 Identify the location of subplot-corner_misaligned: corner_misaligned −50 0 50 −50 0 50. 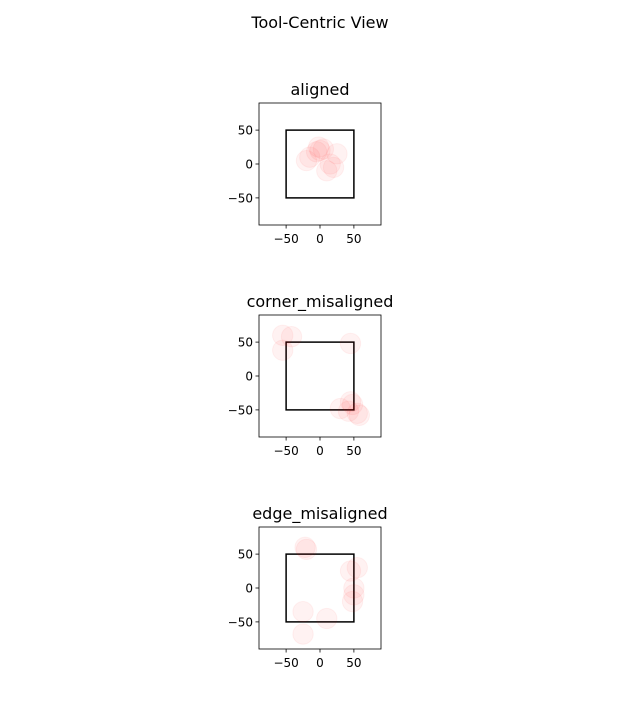
(311, 375).